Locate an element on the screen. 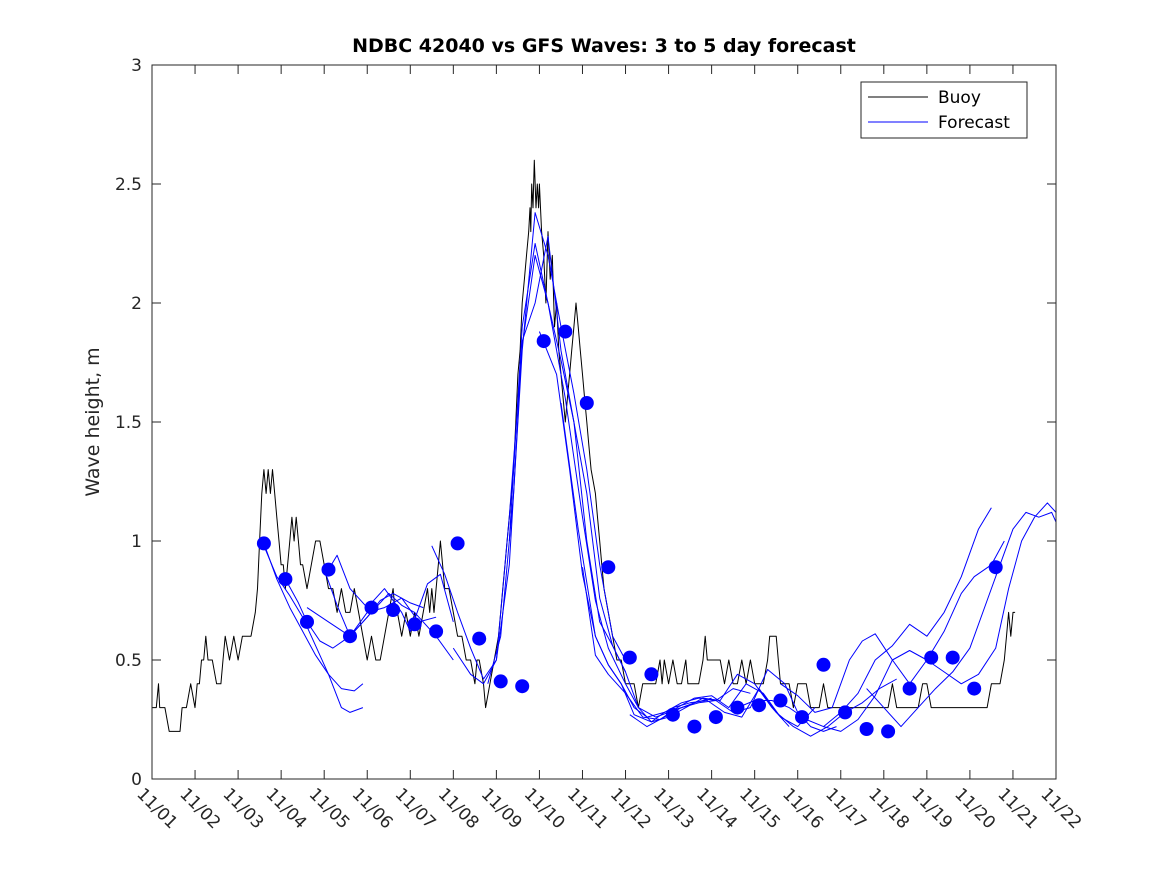 This screenshot has width=1167, height=875. y-tick-label: 2 is located at coordinates (136, 304).